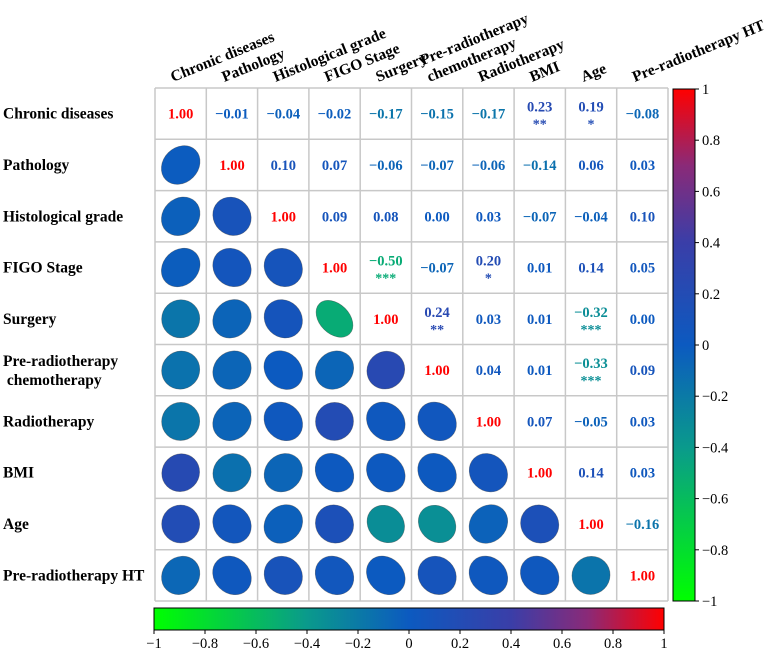 The height and width of the screenshot is (649, 765). Describe the element at coordinates (49, 421) in the screenshot. I see `row-label-radiotherapy: Radiotherapy` at that location.